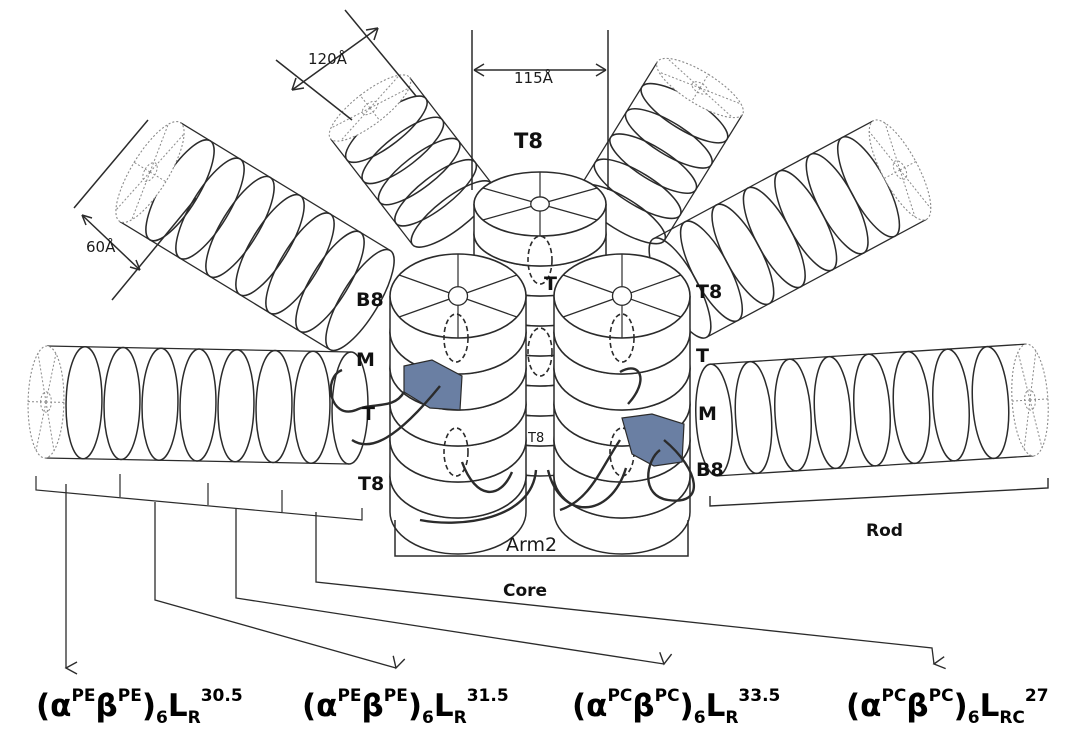 The image size is (1065, 749). I want to click on rod-top-right-outline, so click(661, 151).